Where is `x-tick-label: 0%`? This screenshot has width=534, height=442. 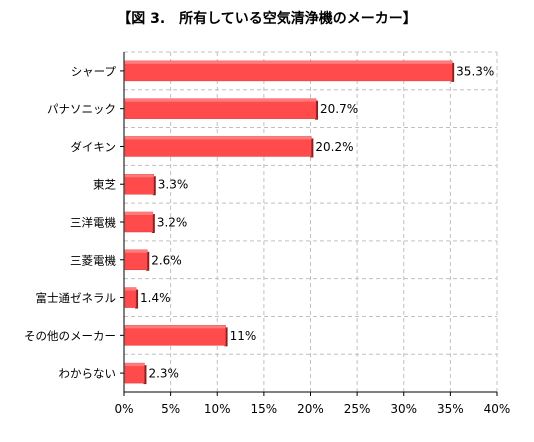 x-tick-label: 0% is located at coordinates (123, 409).